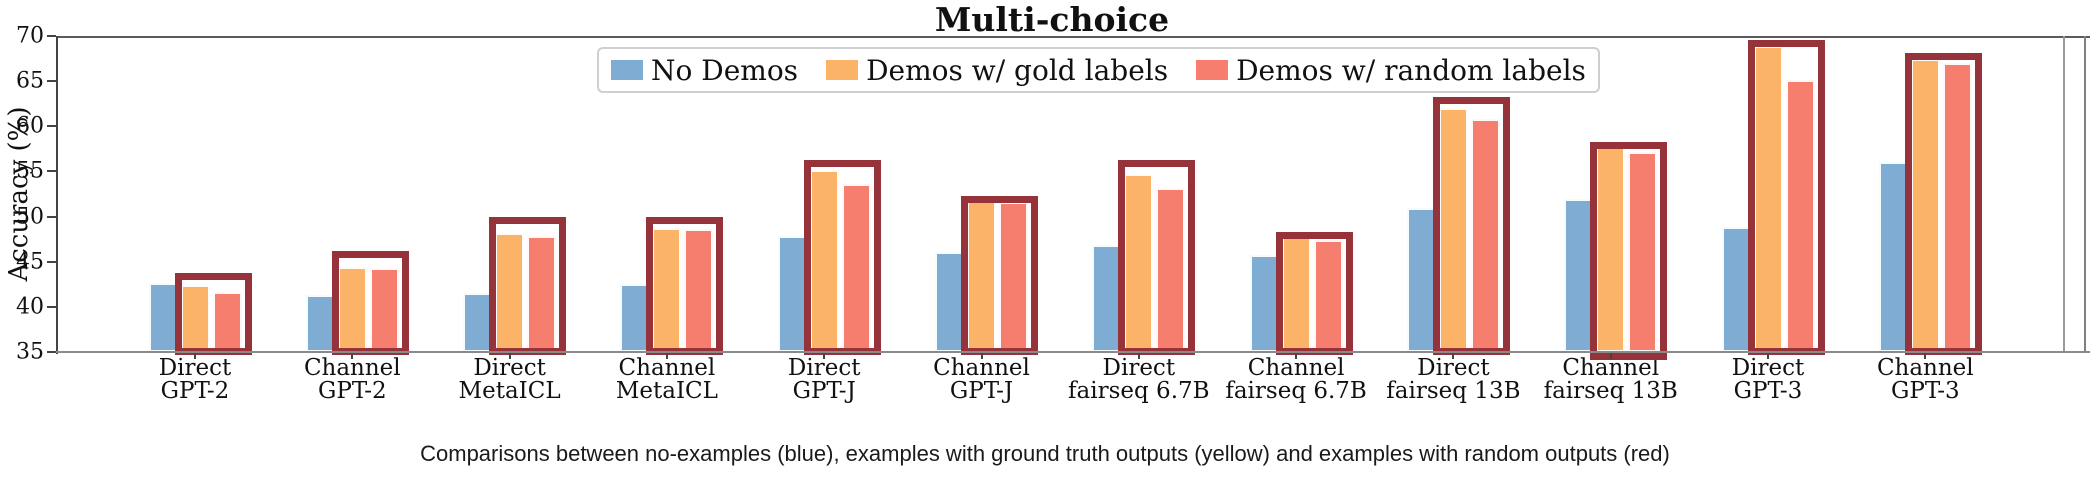 Image resolution: width=2090 pixels, height=486 pixels. Describe the element at coordinates (981, 379) in the screenshot. I see `x-tick-label: Channel GPT-J` at that location.